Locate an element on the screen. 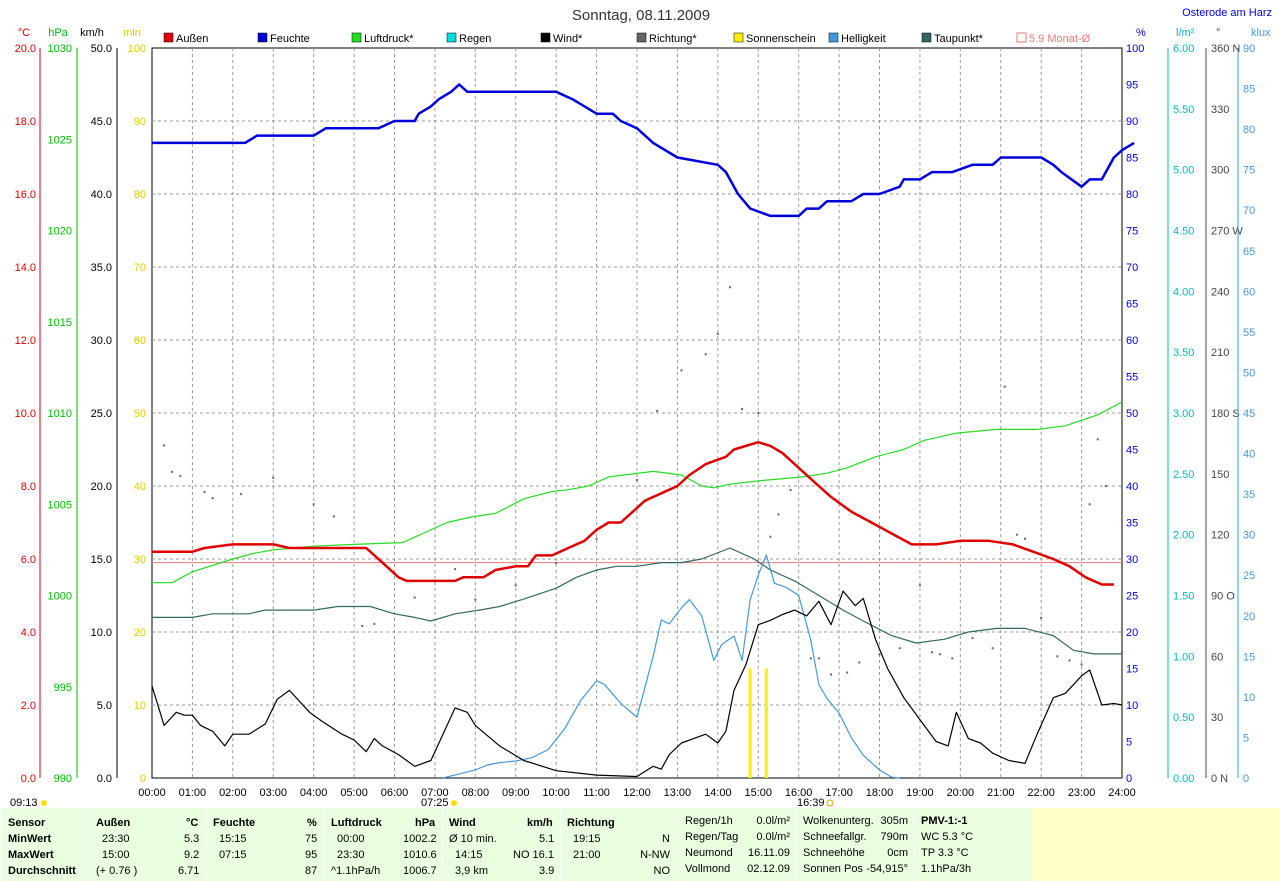 This screenshot has height=881, width=1280. schneehoehe-label: Schneehöhe is located at coordinates (834, 853).